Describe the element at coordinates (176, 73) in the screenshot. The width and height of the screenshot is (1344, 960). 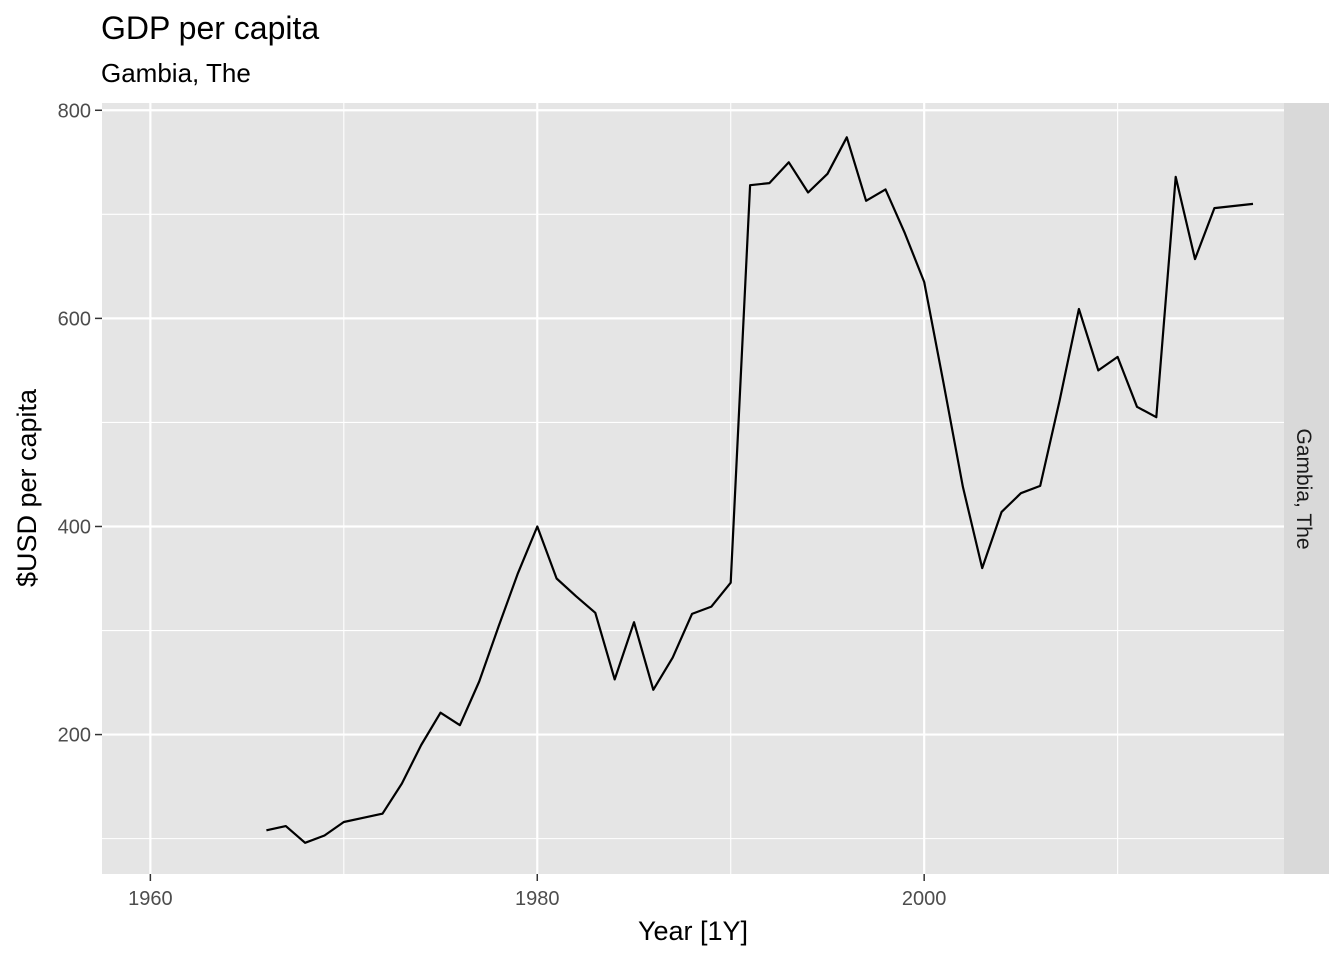
I see `chart-subtitle: Gambia, The` at that location.